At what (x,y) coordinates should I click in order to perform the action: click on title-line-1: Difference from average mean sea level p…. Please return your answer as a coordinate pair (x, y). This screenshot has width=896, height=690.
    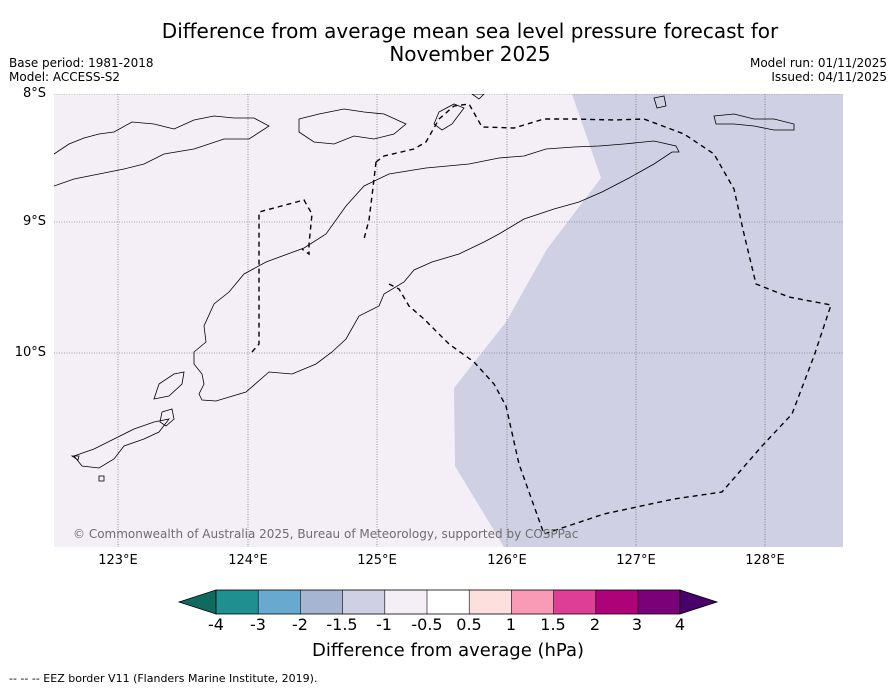
    Looking at the image, I should click on (470, 31).